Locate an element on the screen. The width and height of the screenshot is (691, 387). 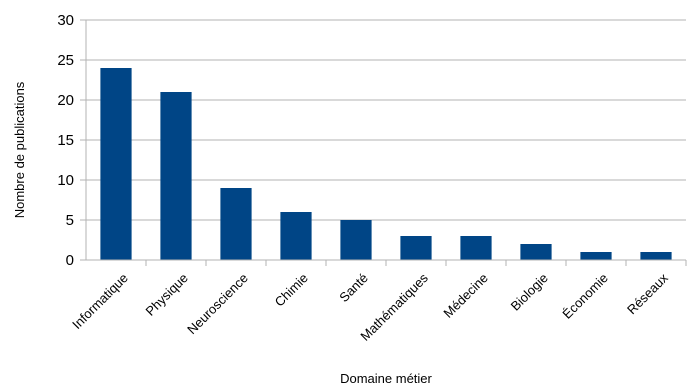
y-tick-label: 0 is located at coordinates (70, 260).